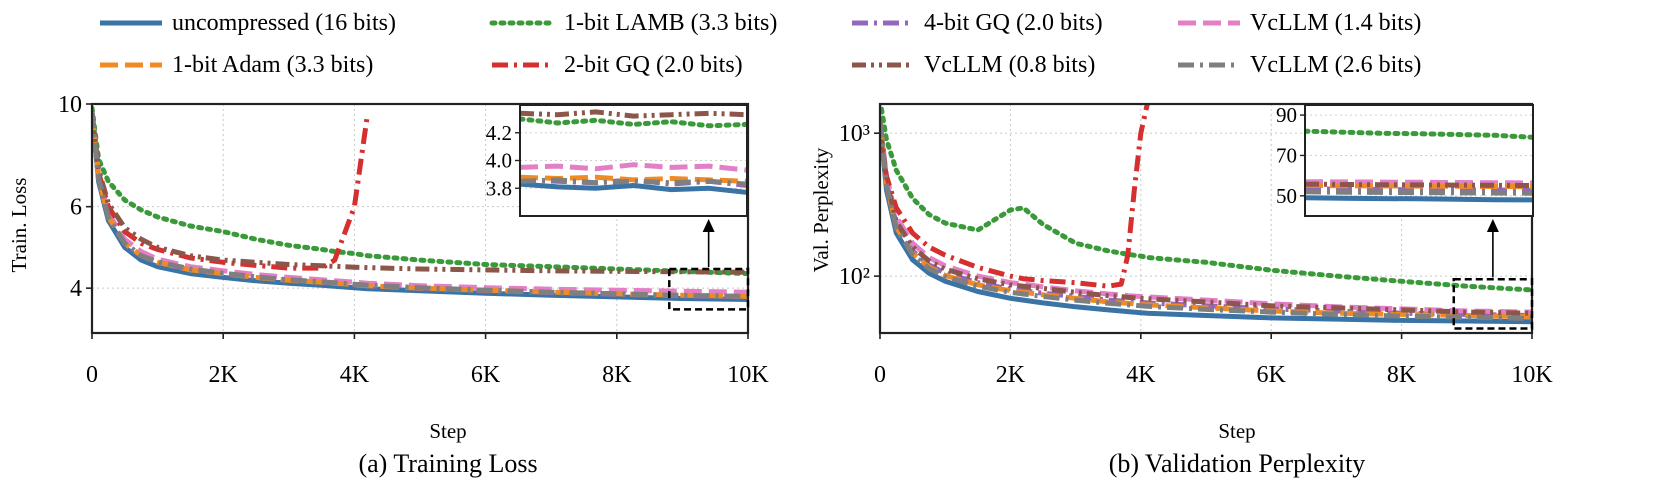 Image resolution: width=1662 pixels, height=483 pixels. Describe the element at coordinates (499, 188) in the screenshot. I see `inset-y-tick-label: 3.8` at that location.